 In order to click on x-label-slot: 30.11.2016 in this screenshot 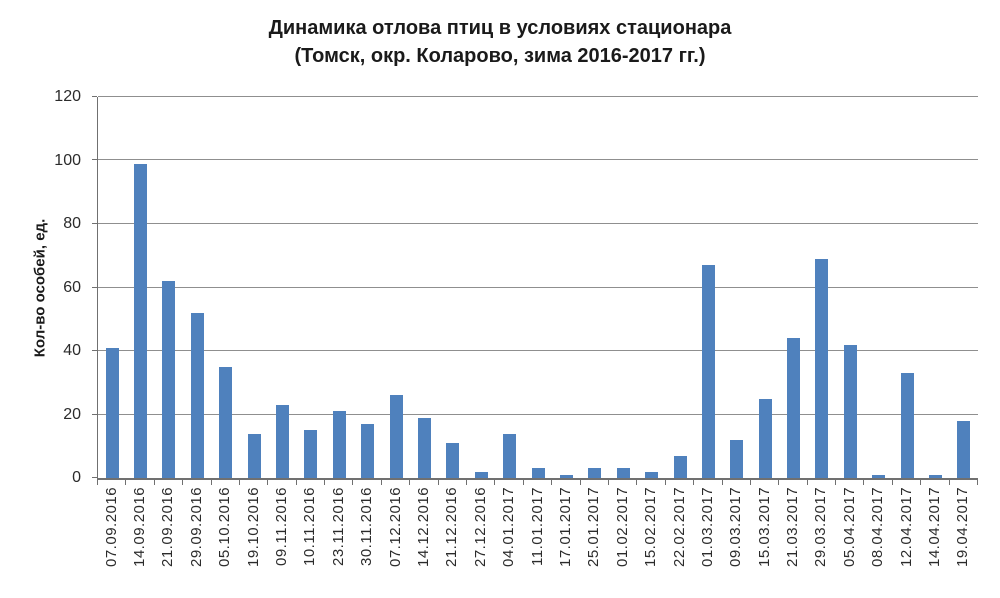, I will do `click(367, 537)`.